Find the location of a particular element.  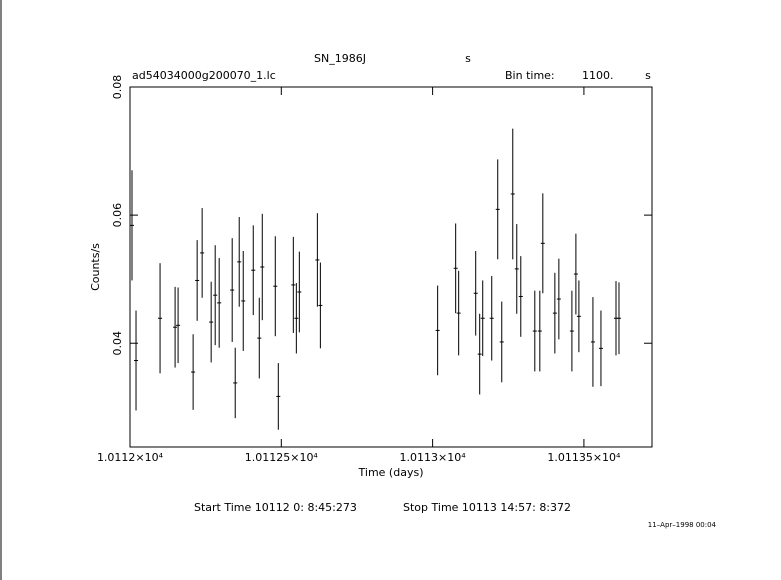

x-tick-label: 1.0112×10⁴ is located at coordinates (130, 457).